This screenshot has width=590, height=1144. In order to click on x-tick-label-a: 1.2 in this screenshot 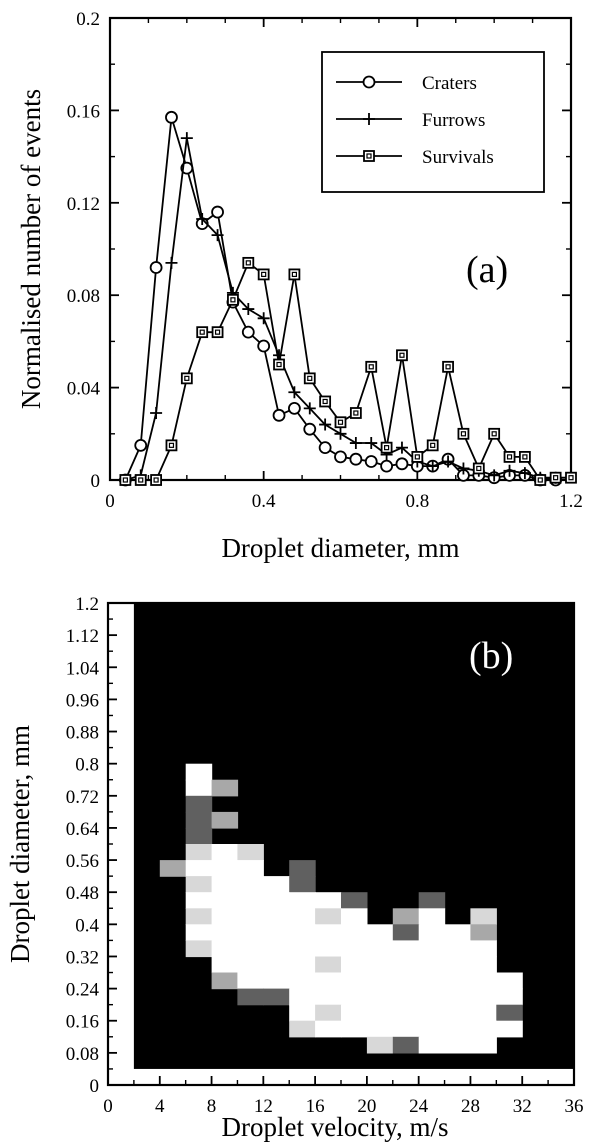, I will do `click(571, 501)`.